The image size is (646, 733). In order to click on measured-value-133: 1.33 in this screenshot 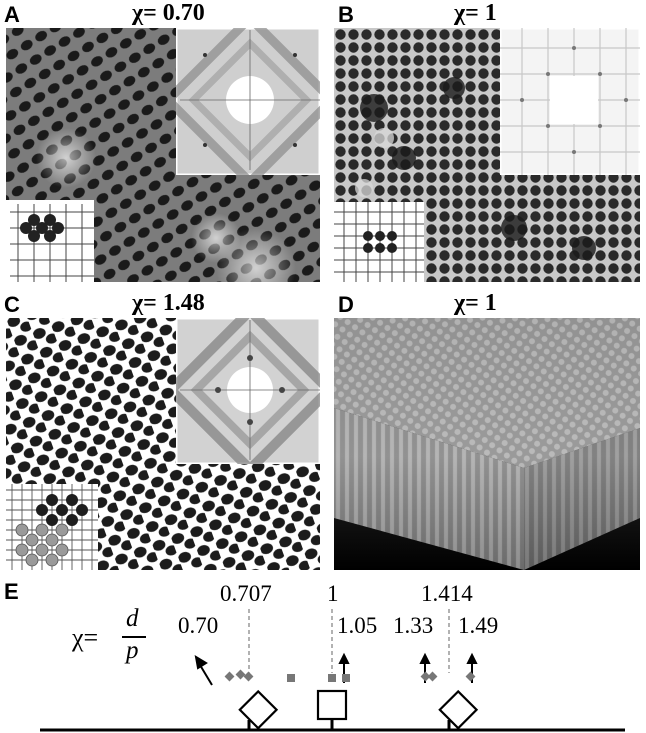, I will do `click(413, 625)`.